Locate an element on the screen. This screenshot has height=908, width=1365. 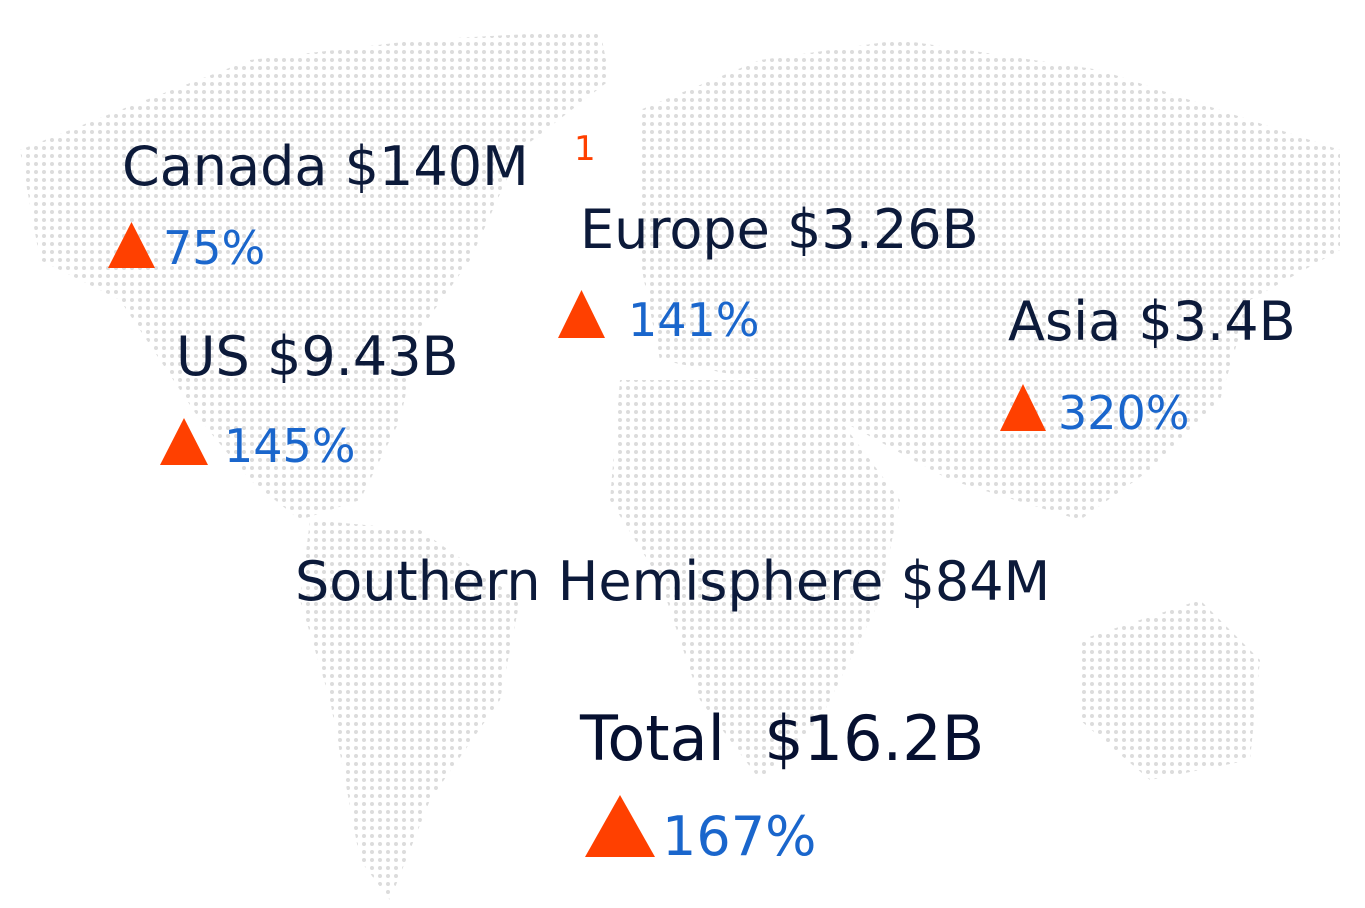
region-label: Southern Hemisphere $84M is located at coordinates (672, 581).